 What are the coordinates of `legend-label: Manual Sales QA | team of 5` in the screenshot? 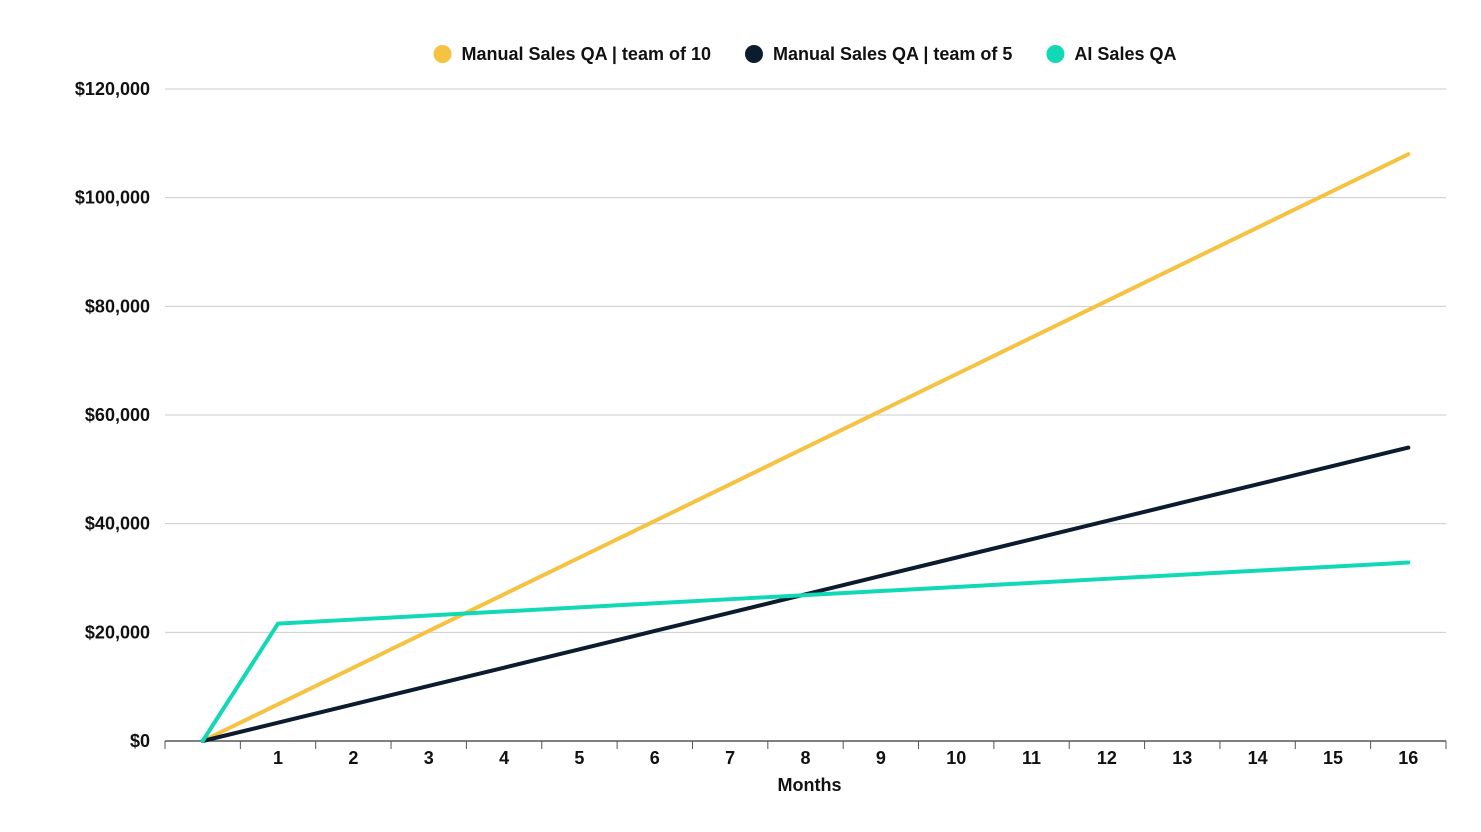 It's located at (892, 54).